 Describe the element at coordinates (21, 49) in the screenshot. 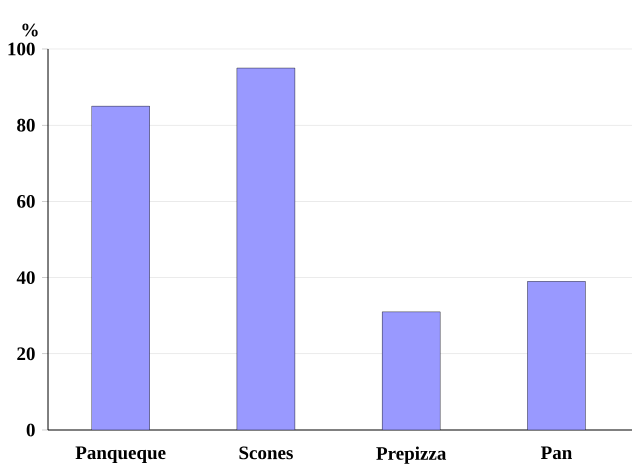

I see `y-tick-label: 100` at that location.